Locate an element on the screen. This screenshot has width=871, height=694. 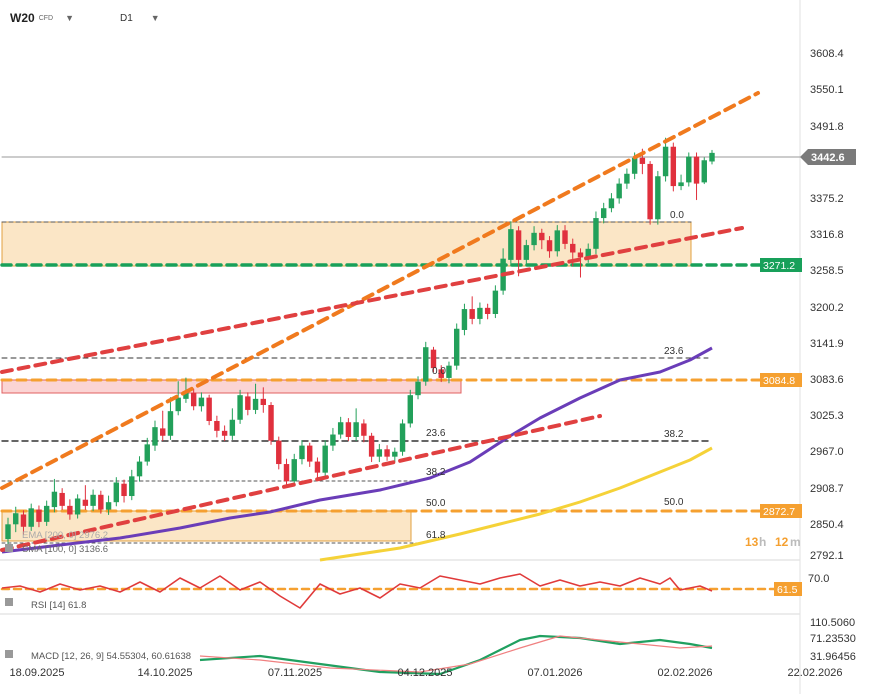
y-tick-label: 3200.2 is located at coordinates (827, 308).